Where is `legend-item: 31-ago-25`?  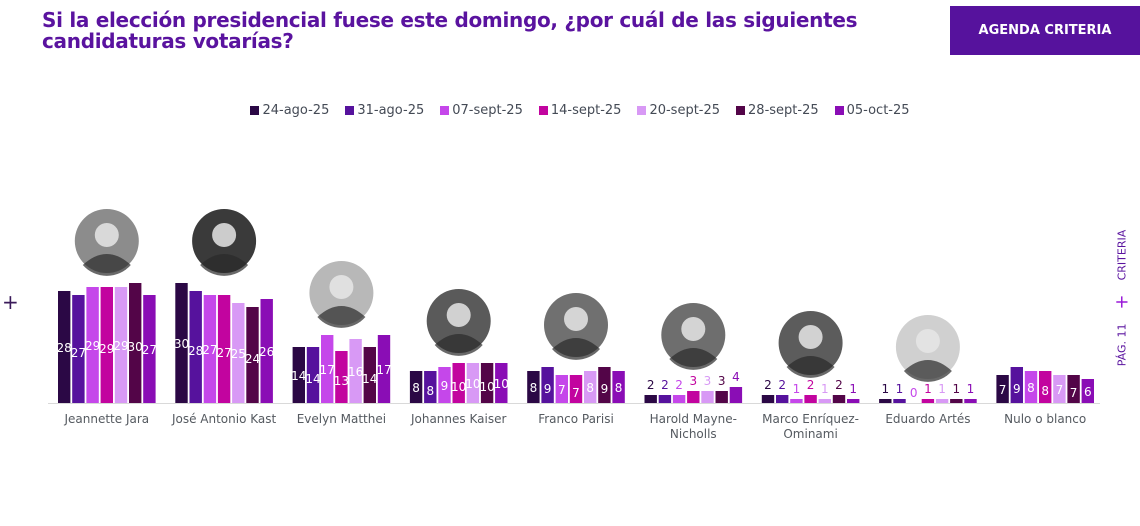
legend-item: 31-ago-25 is located at coordinates (384, 110).